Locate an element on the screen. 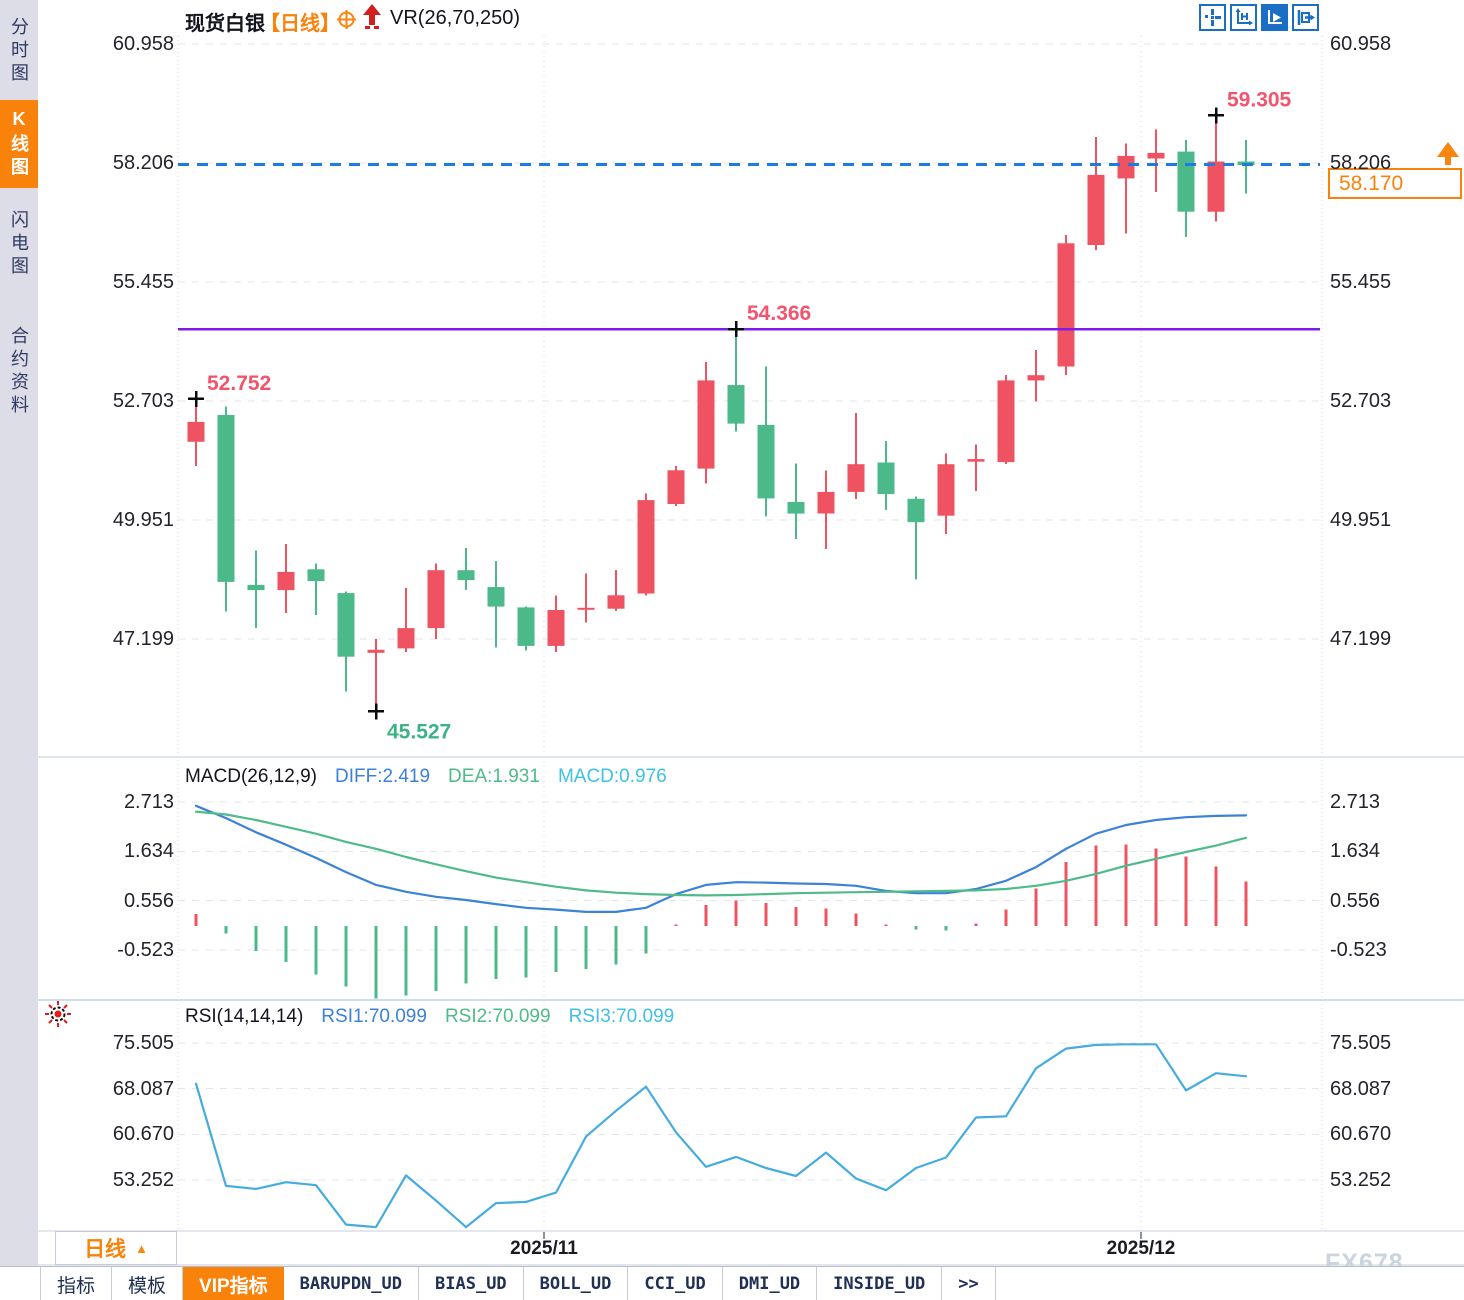 This screenshot has height=1300, width=1464. rsi-title: RSI(14,14,14) is located at coordinates (244, 1016).